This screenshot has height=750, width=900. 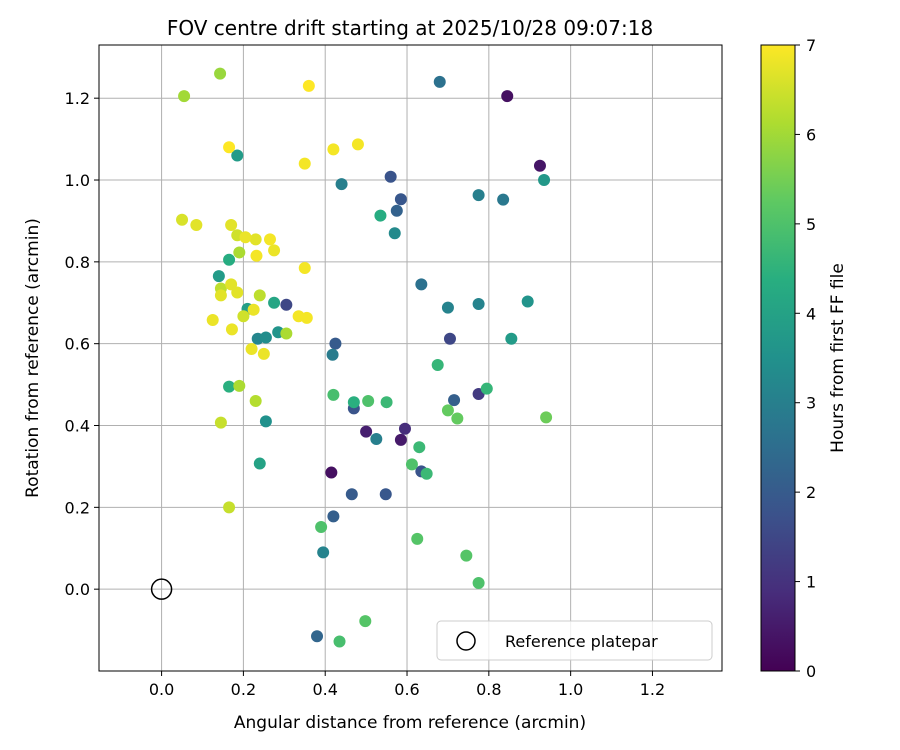 I want to click on colorbar-tick-label: 0, so click(x=811, y=671).